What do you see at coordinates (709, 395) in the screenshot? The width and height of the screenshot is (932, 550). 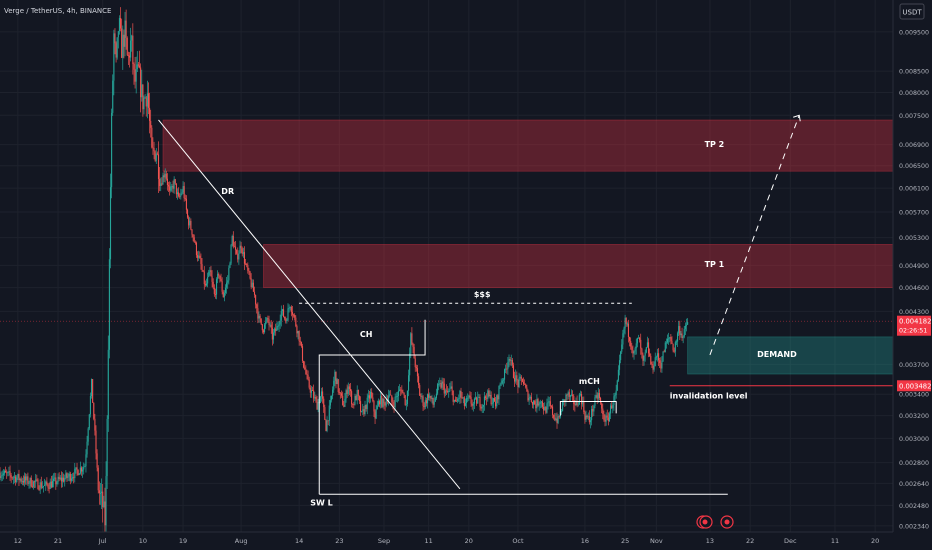 I see `annotation-label: invalidation level` at bounding box center [709, 395].